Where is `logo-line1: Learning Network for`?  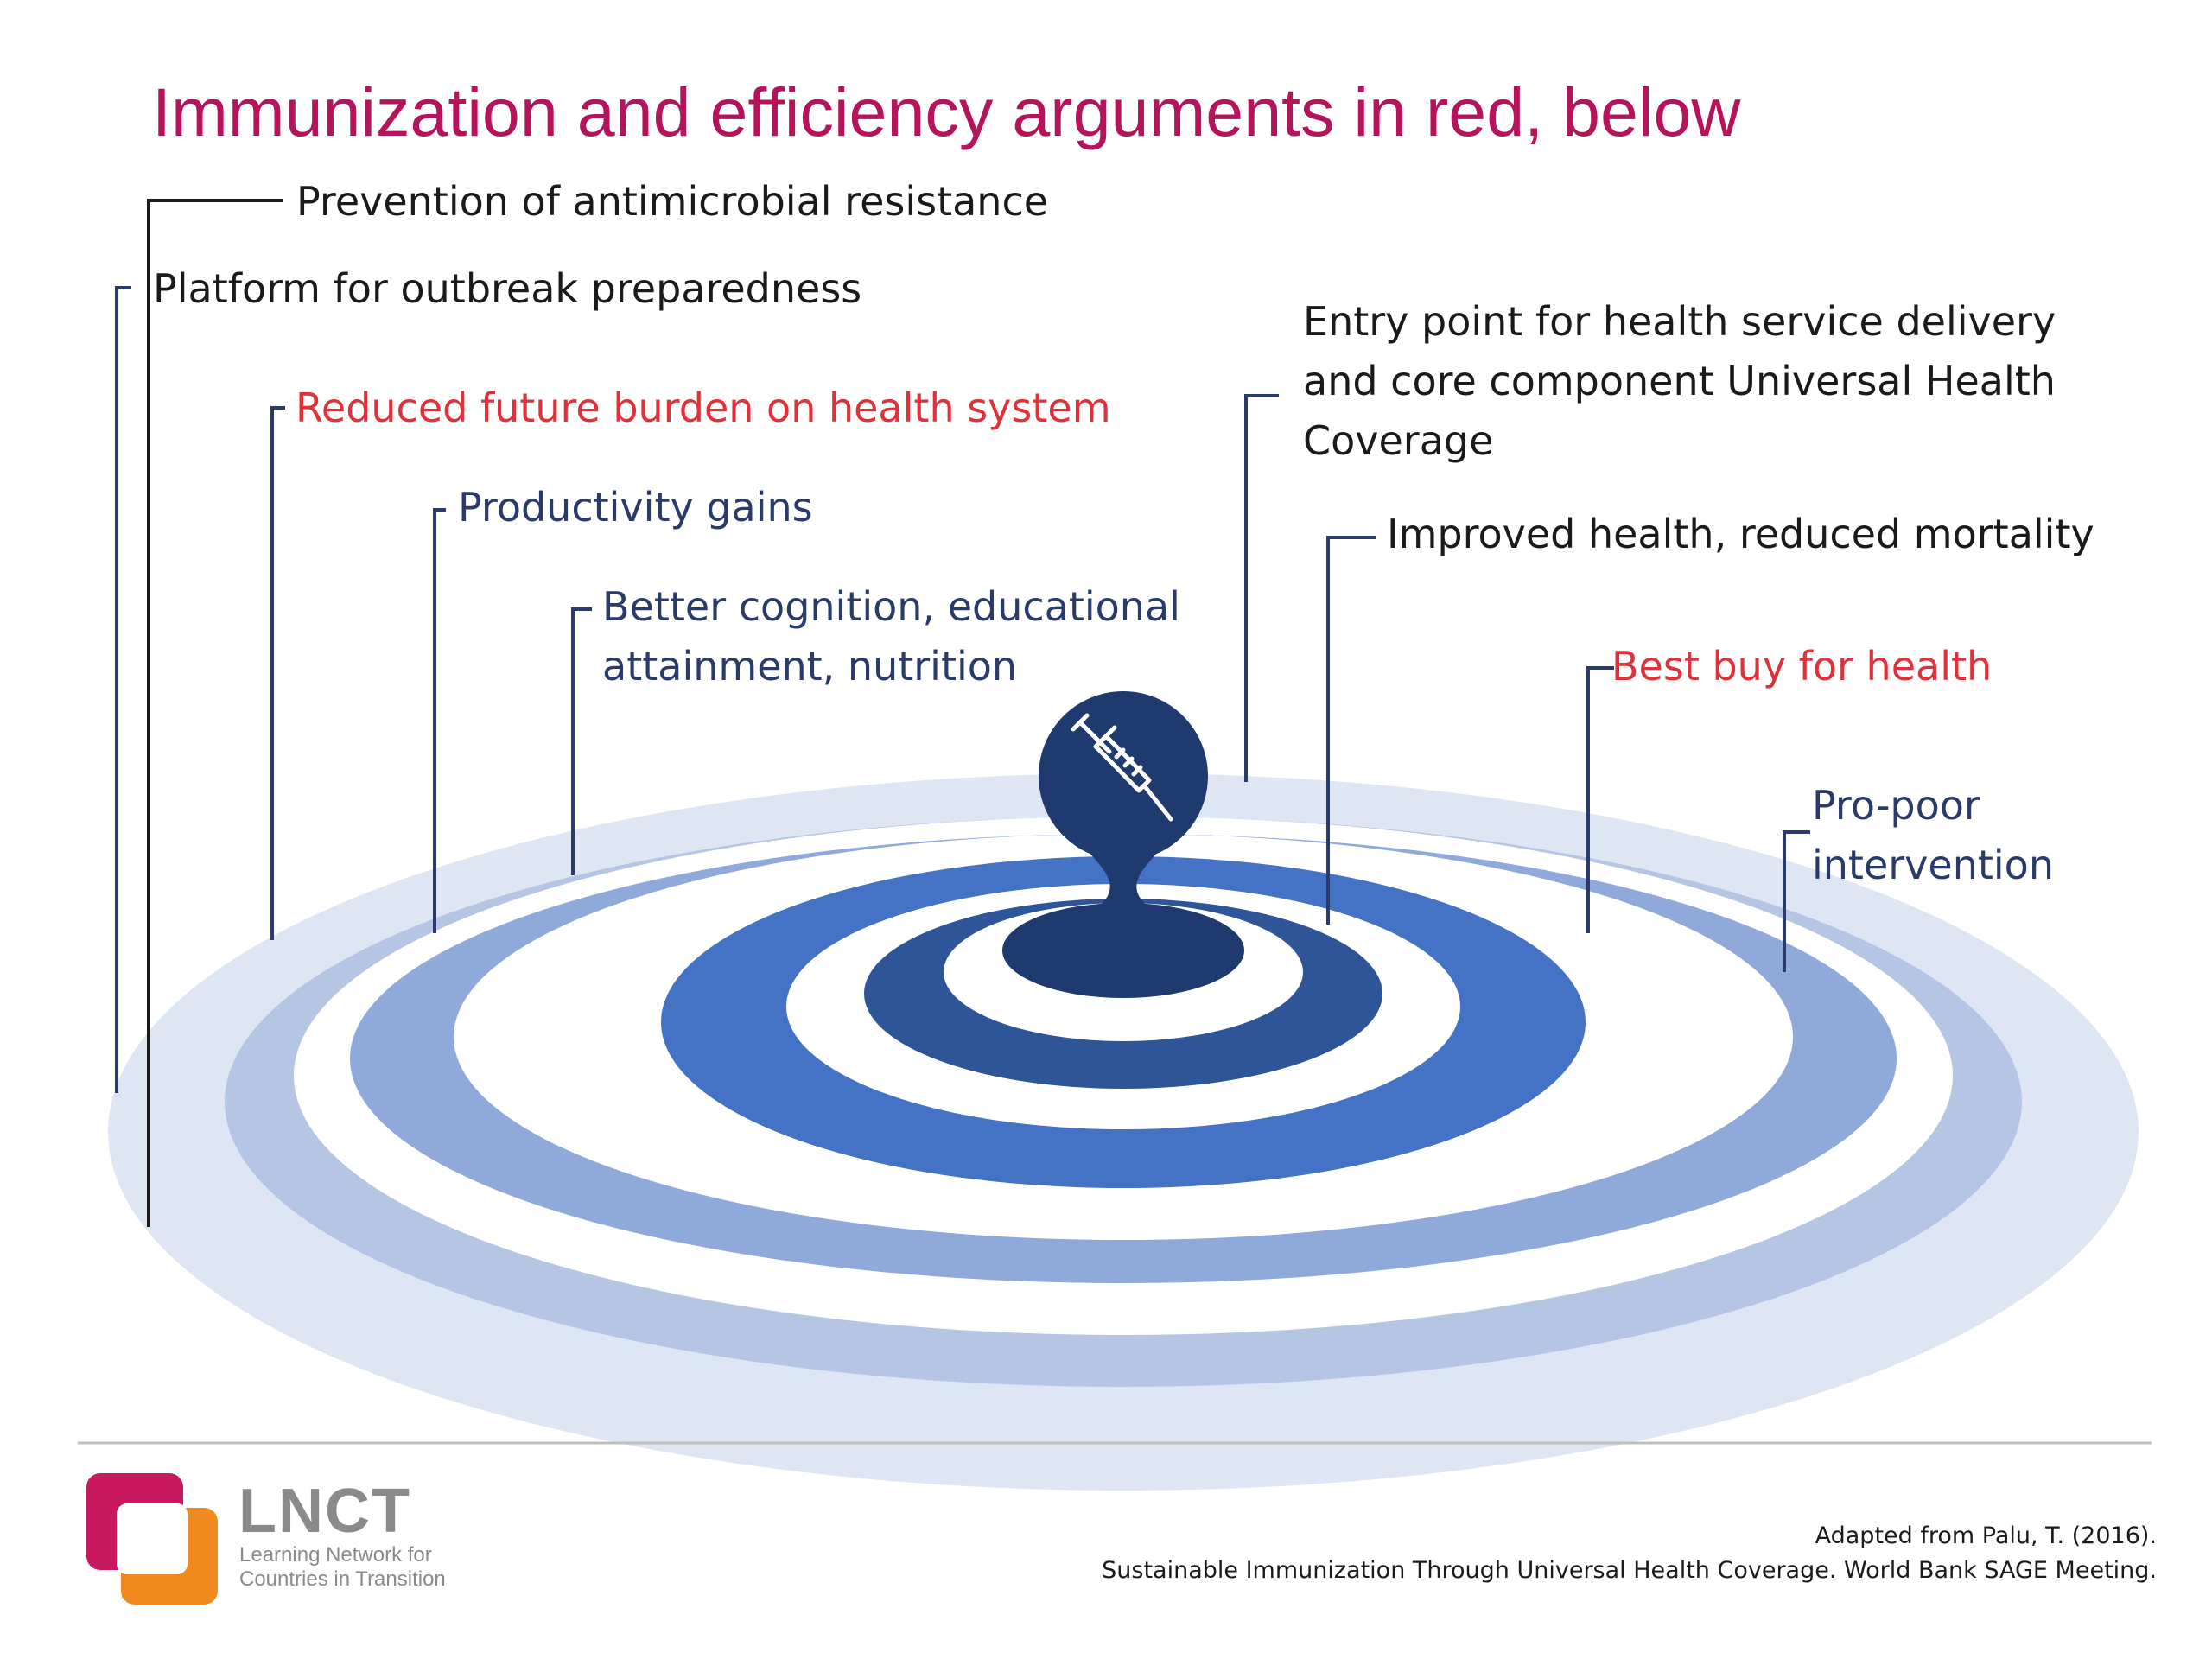
logo-line1: Learning Network for is located at coordinates (335, 1555).